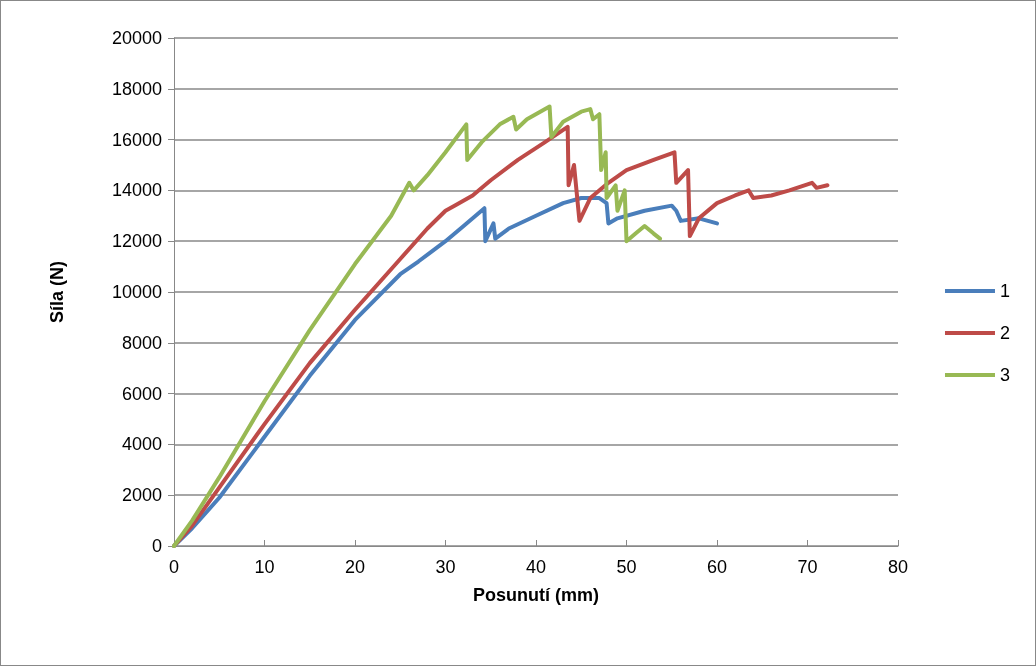  Describe the element at coordinates (898, 567) in the screenshot. I see `x-tick-label: 80` at that location.